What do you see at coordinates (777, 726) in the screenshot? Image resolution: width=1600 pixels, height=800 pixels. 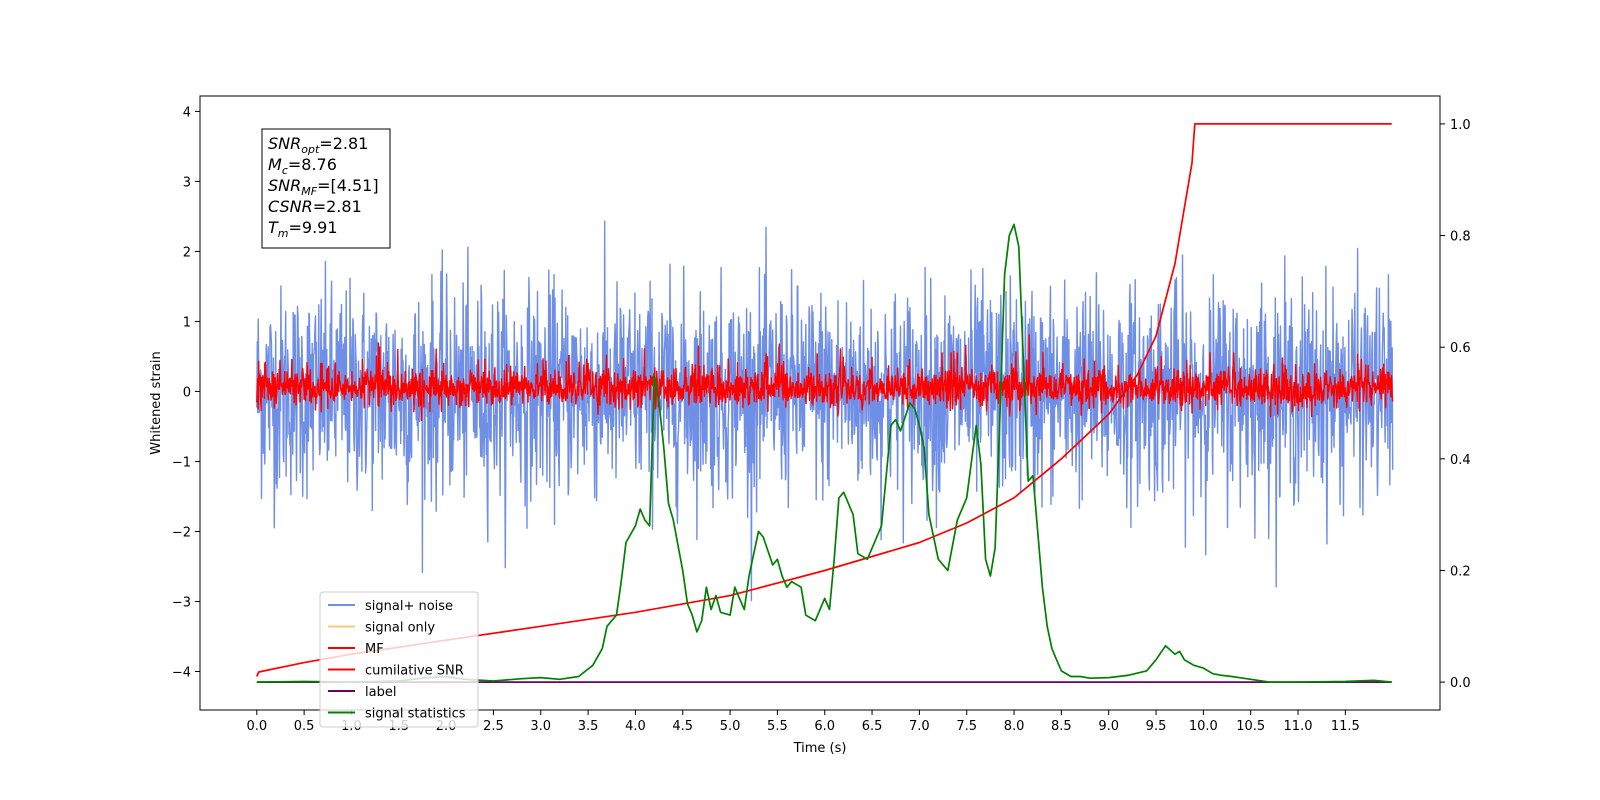 I see `x-tick-label: 5.5` at bounding box center [777, 726].